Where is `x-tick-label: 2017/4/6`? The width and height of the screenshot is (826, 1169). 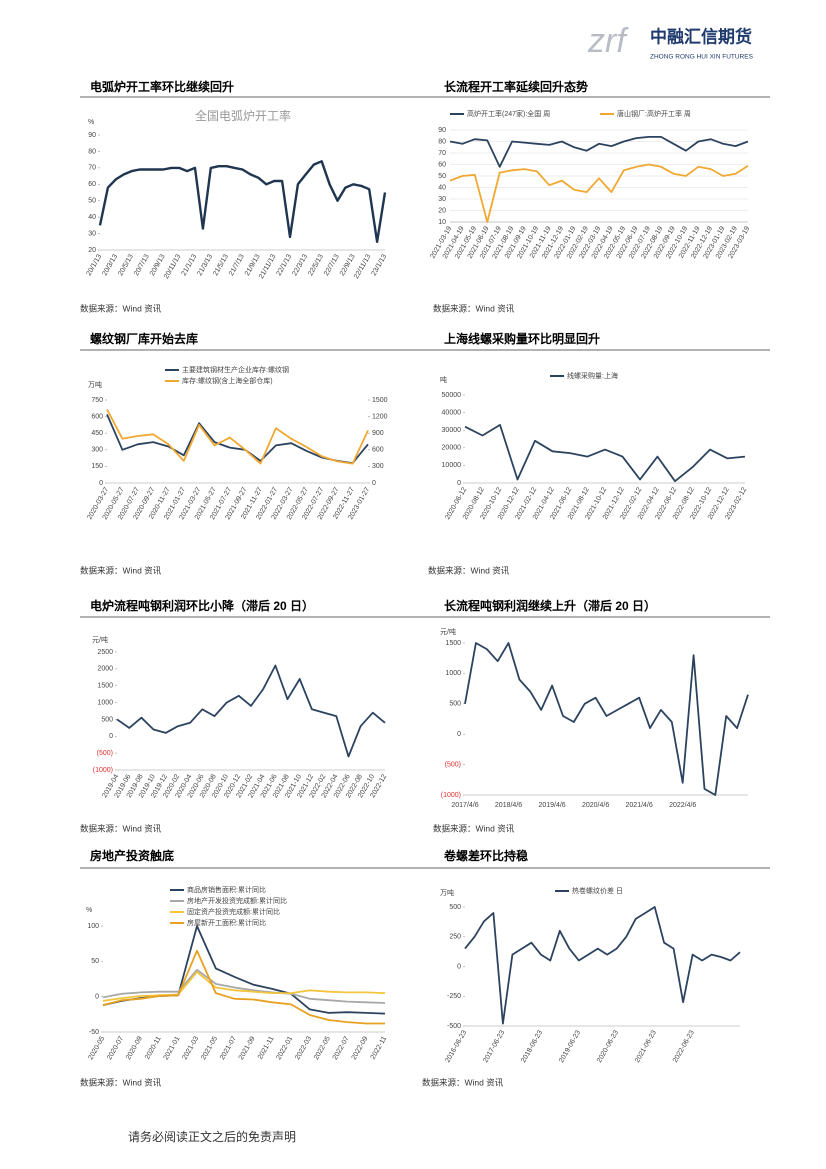
x-tick-label: 2017/4/6 is located at coordinates (464, 805).